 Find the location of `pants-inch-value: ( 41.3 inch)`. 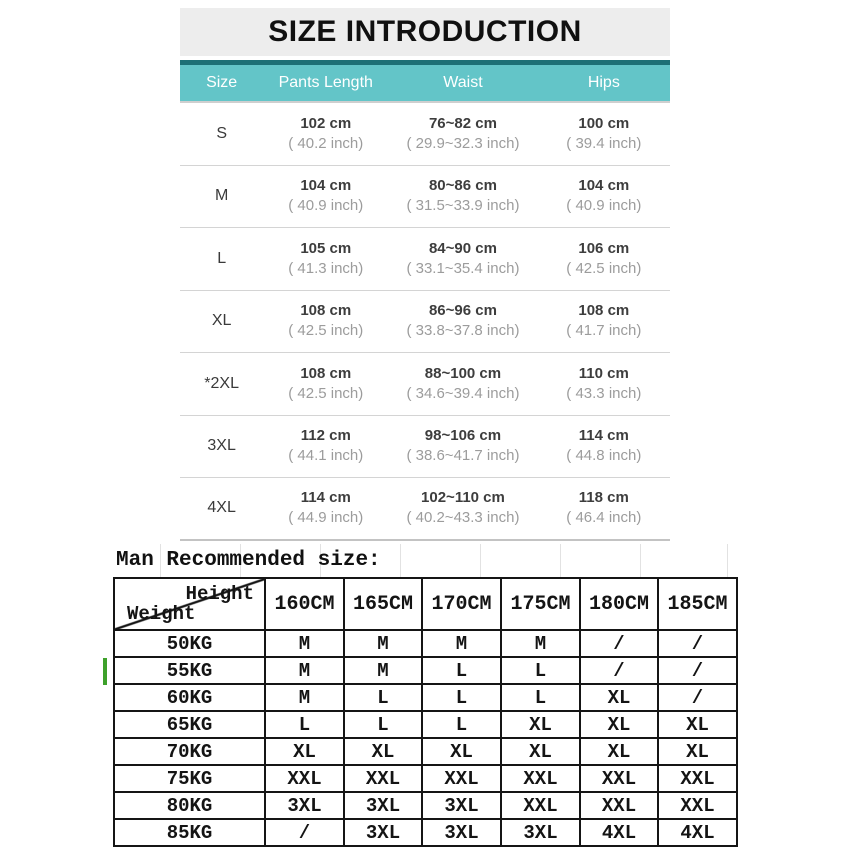

pants-inch-value: ( 41.3 inch) is located at coordinates (326, 268).